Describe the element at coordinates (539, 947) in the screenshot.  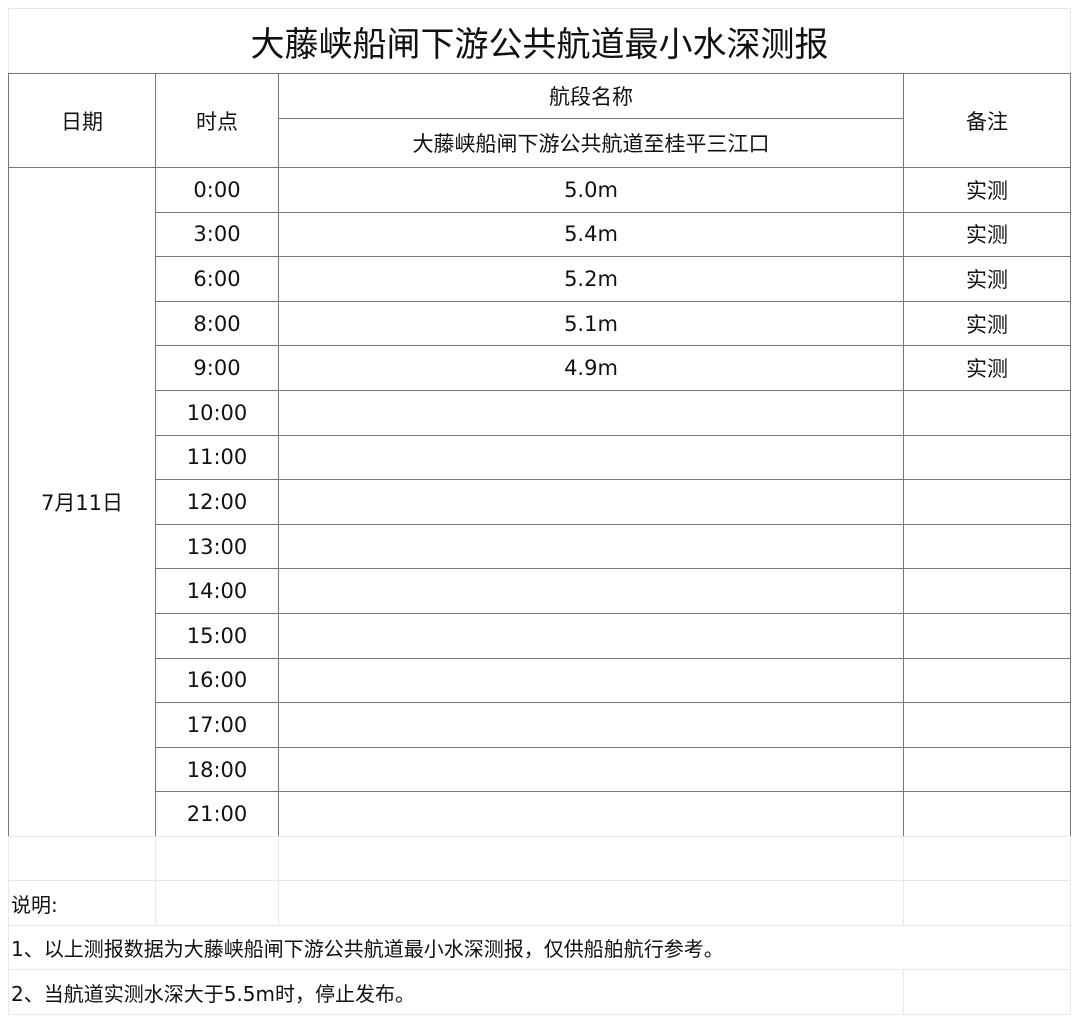
I see `note-1: 1、以上测报数据为大藤峡船闸下游公共航道最小水深测报，仅供船舶航行参考。` at that location.